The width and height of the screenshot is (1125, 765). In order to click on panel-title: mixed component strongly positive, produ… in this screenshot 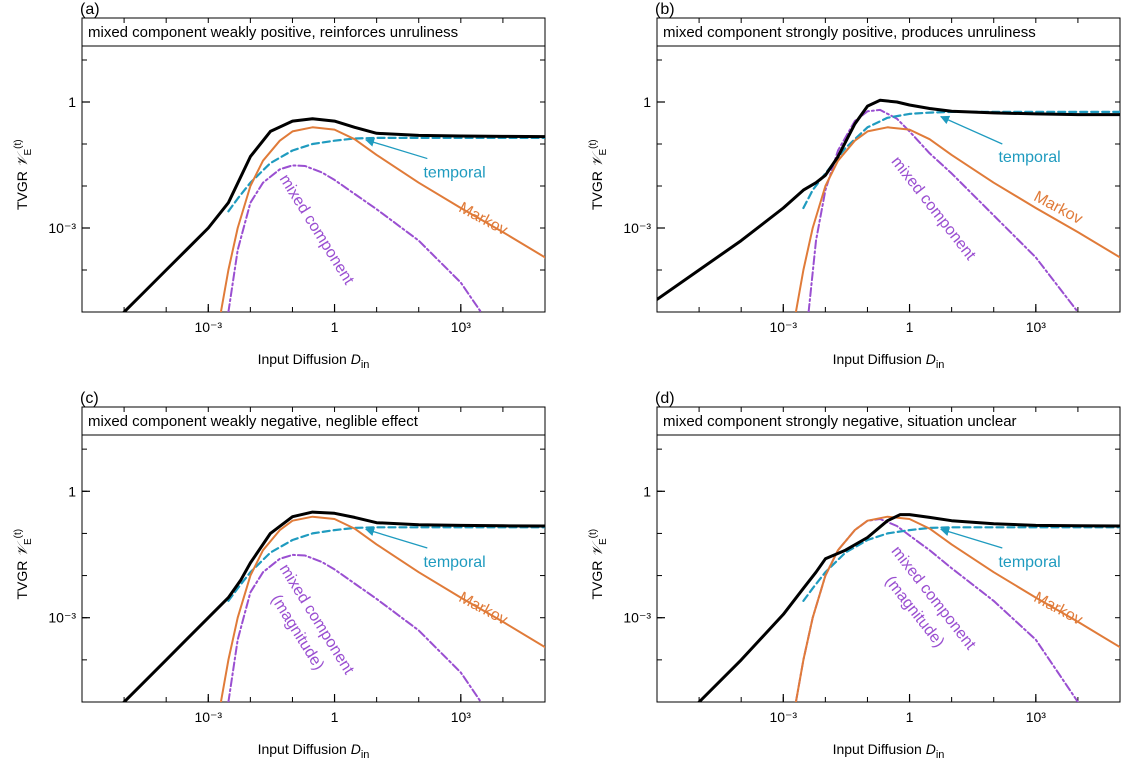, I will do `click(849, 32)`.